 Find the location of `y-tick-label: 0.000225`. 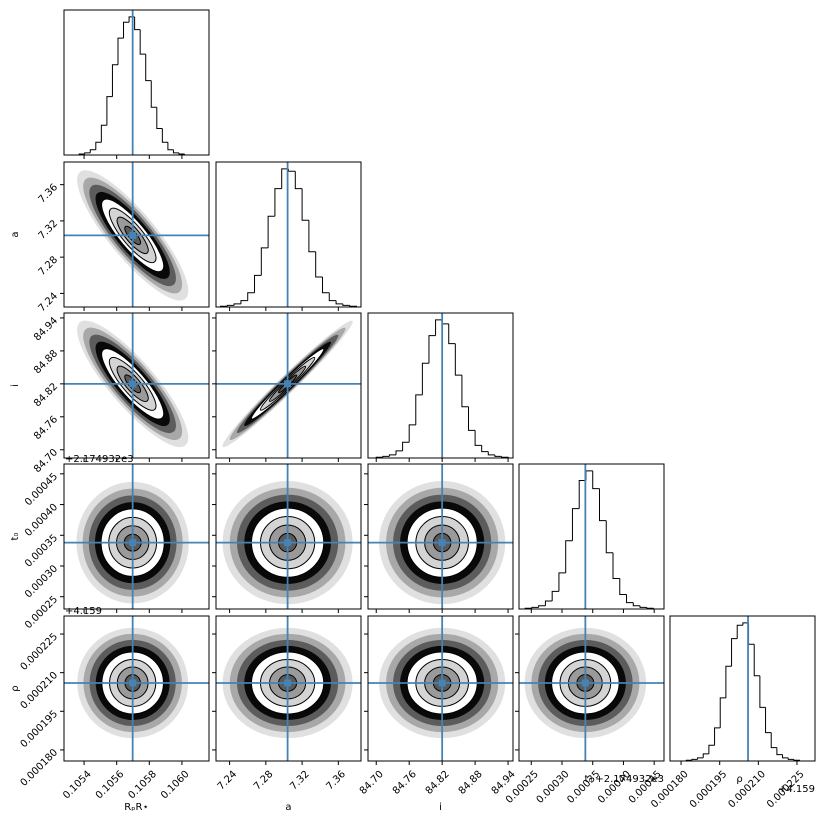

y-tick-label: 0.000225 is located at coordinates (40, 652).